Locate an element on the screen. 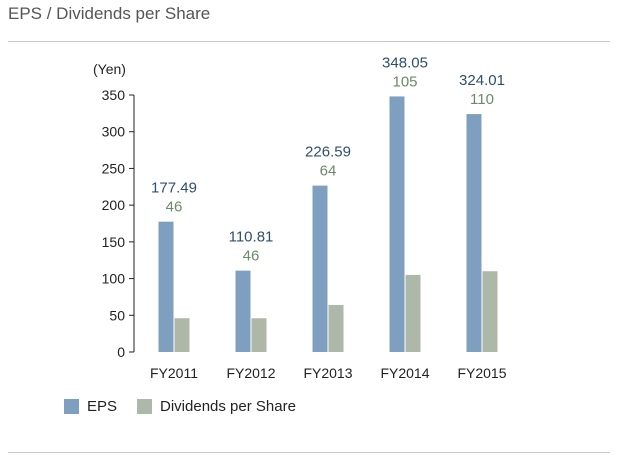 The width and height of the screenshot is (622, 455). eps-bar-FY2013 is located at coordinates (320, 268).